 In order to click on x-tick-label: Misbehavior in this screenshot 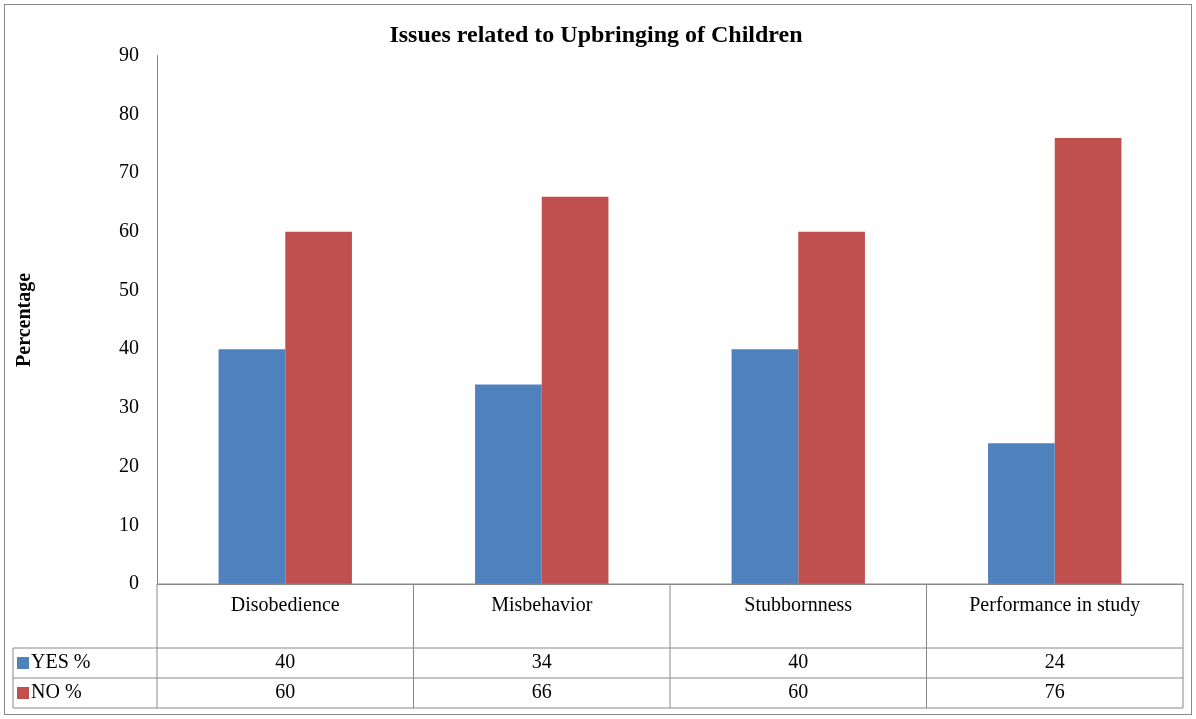, I will do `click(542, 604)`.